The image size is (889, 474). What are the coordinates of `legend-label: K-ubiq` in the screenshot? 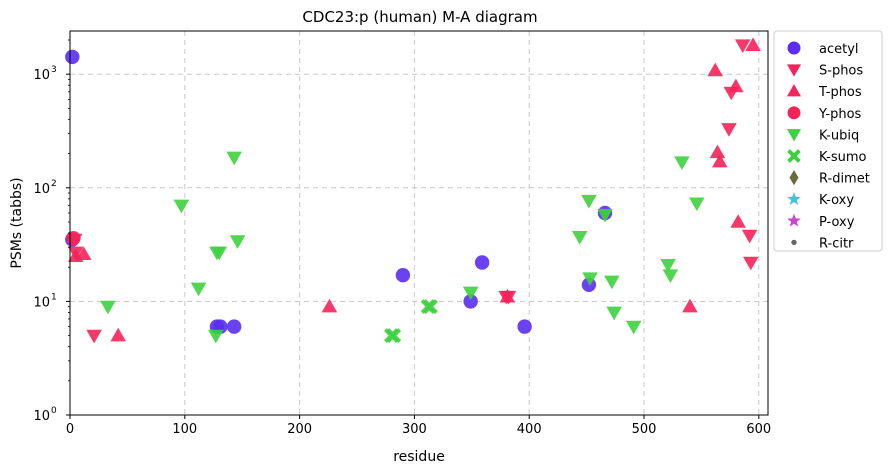 It's located at (839, 135).